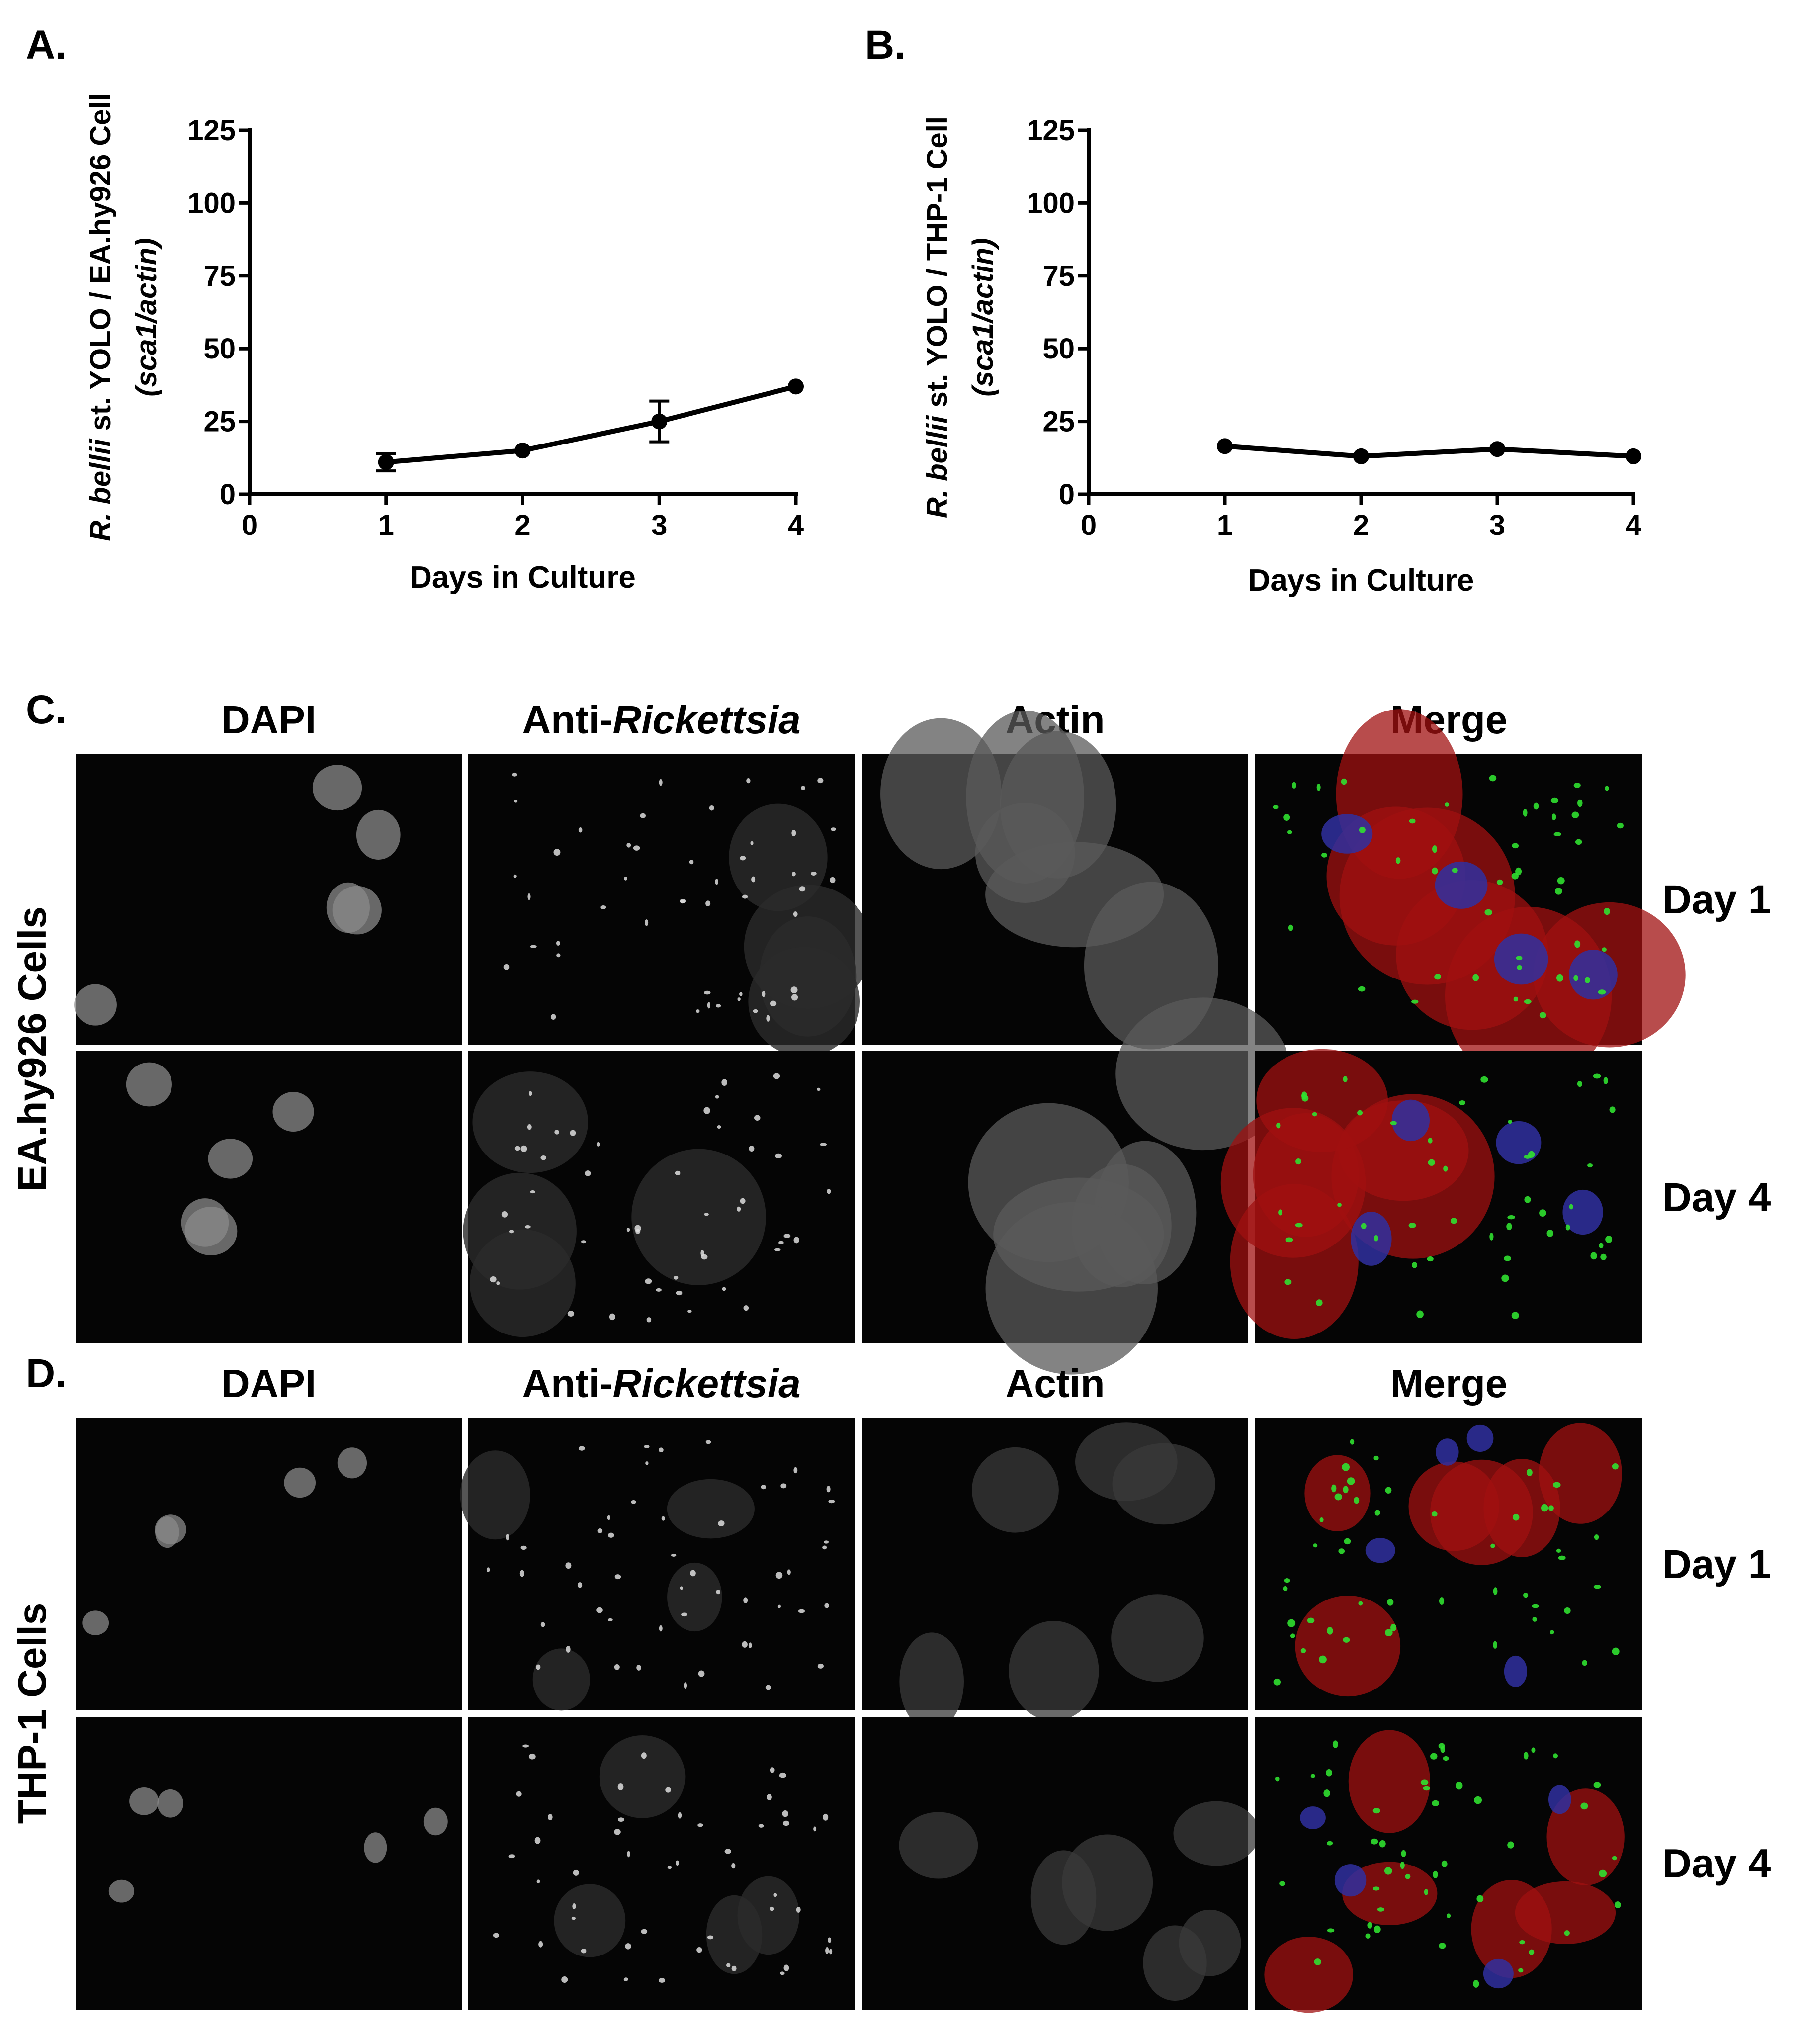  Describe the element at coordinates (228, 495) in the screenshot. I see `y-tick-label: 0` at that location.